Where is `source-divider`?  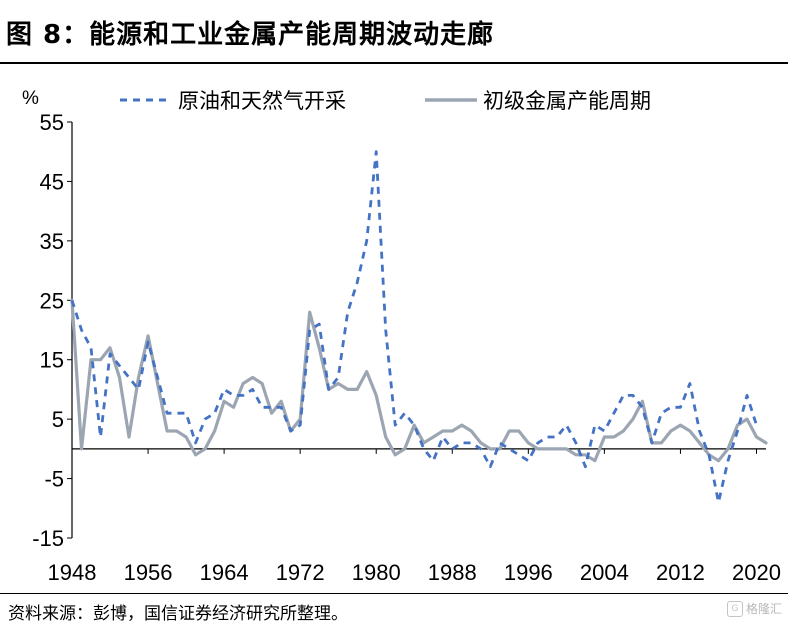 source-divider is located at coordinates (394, 593).